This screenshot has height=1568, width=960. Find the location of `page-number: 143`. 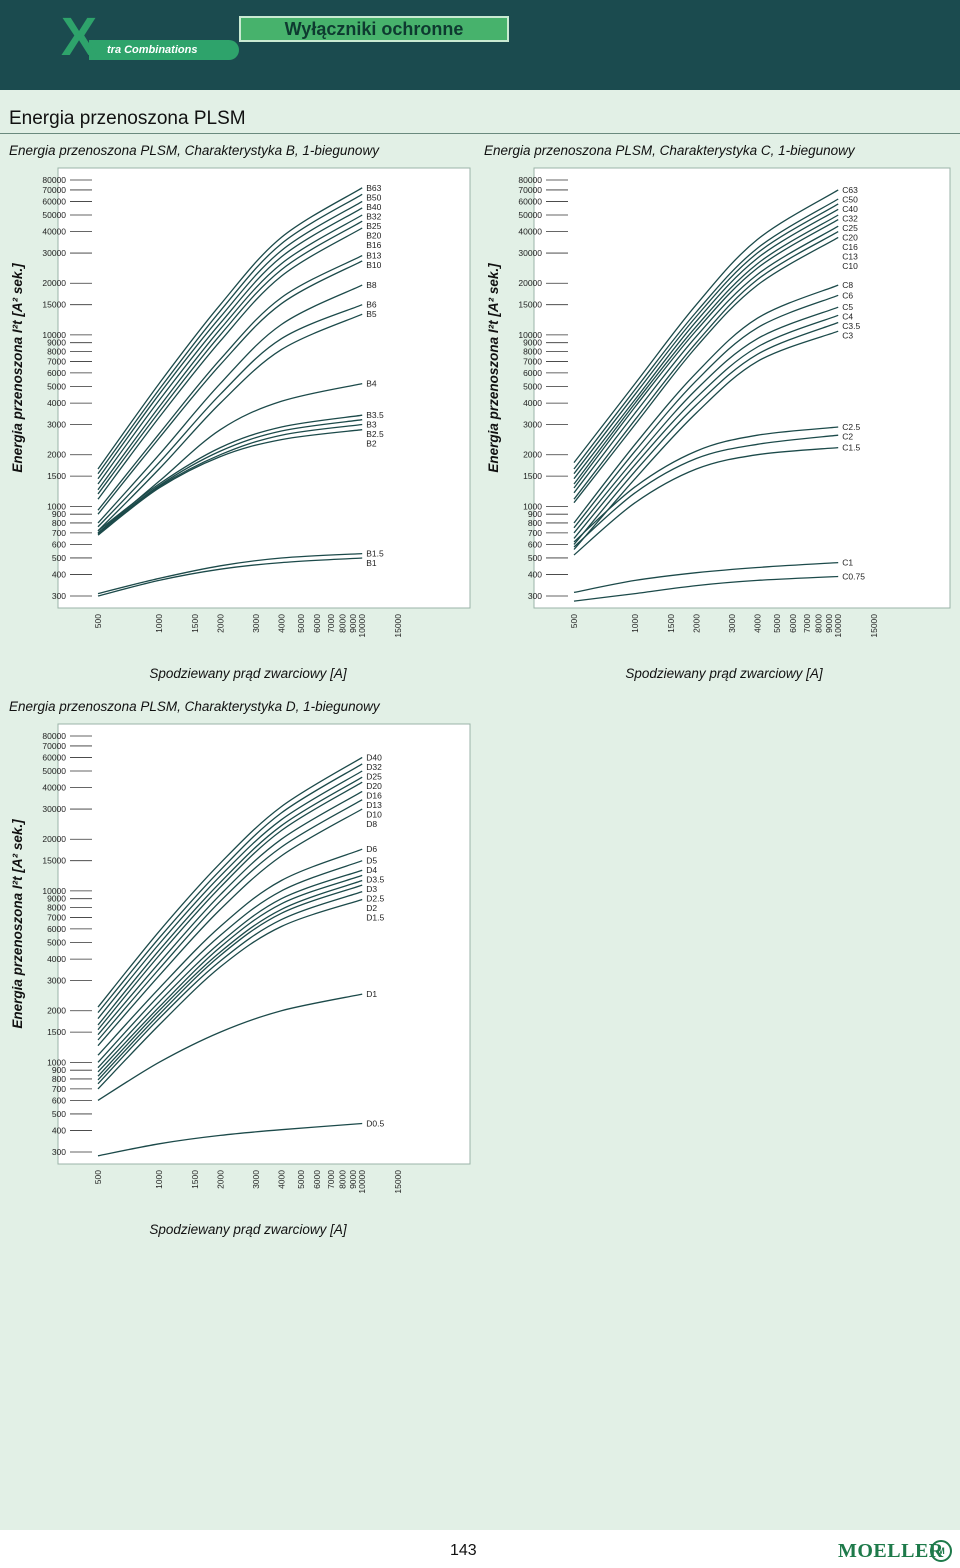

page-number: 143 is located at coordinates (463, 1550).